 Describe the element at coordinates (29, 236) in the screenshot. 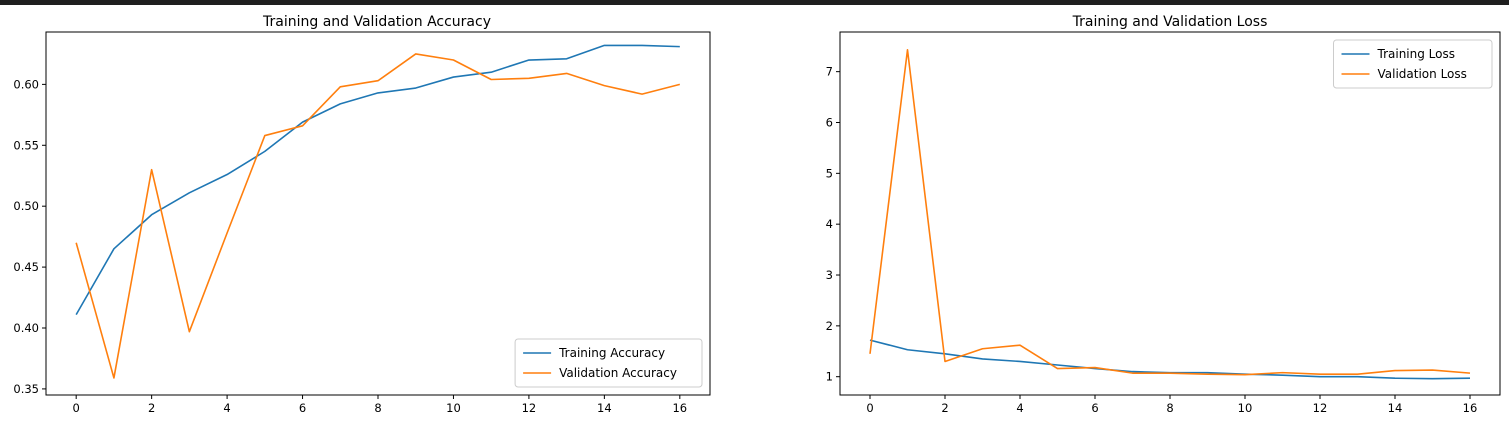

I see `y-axis: 0.35 0.40 0.45 0.50 0.55 0.60` at that location.